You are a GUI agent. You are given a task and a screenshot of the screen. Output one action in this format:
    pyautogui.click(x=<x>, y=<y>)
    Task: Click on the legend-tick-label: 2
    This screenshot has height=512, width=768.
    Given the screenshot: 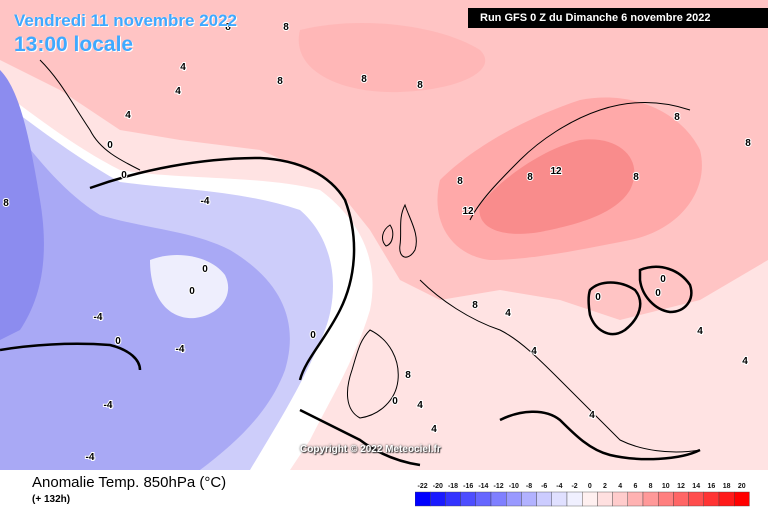 What is the action you would take?
    pyautogui.click(x=605, y=486)
    